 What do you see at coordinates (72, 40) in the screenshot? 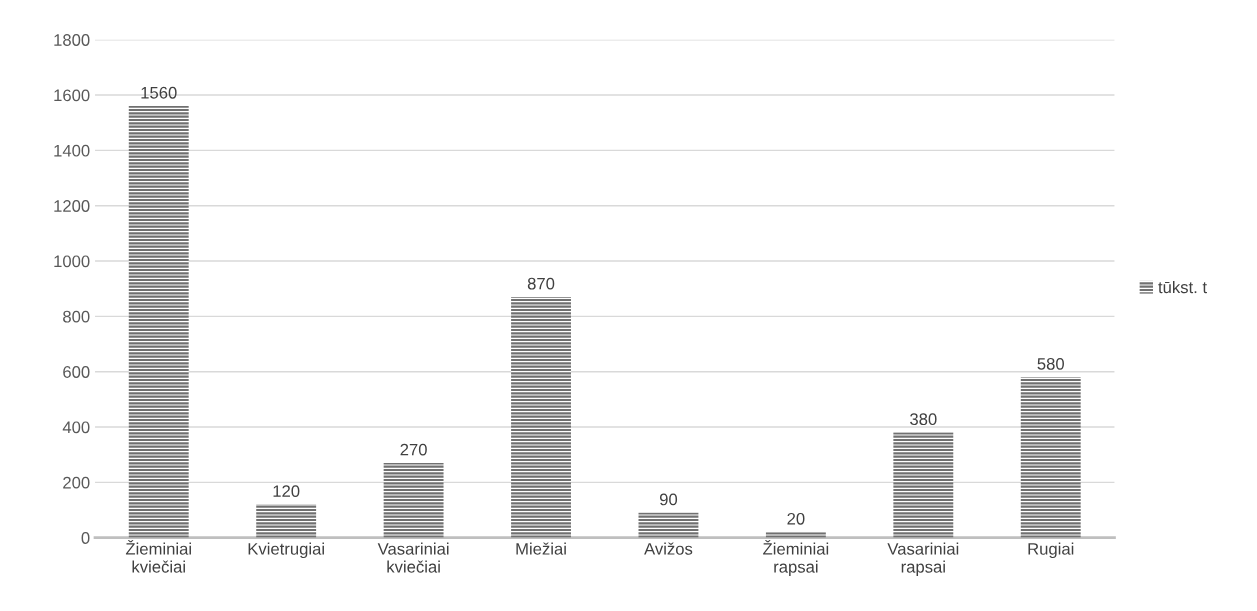
I see `y-tick-label: 1800` at bounding box center [72, 40].